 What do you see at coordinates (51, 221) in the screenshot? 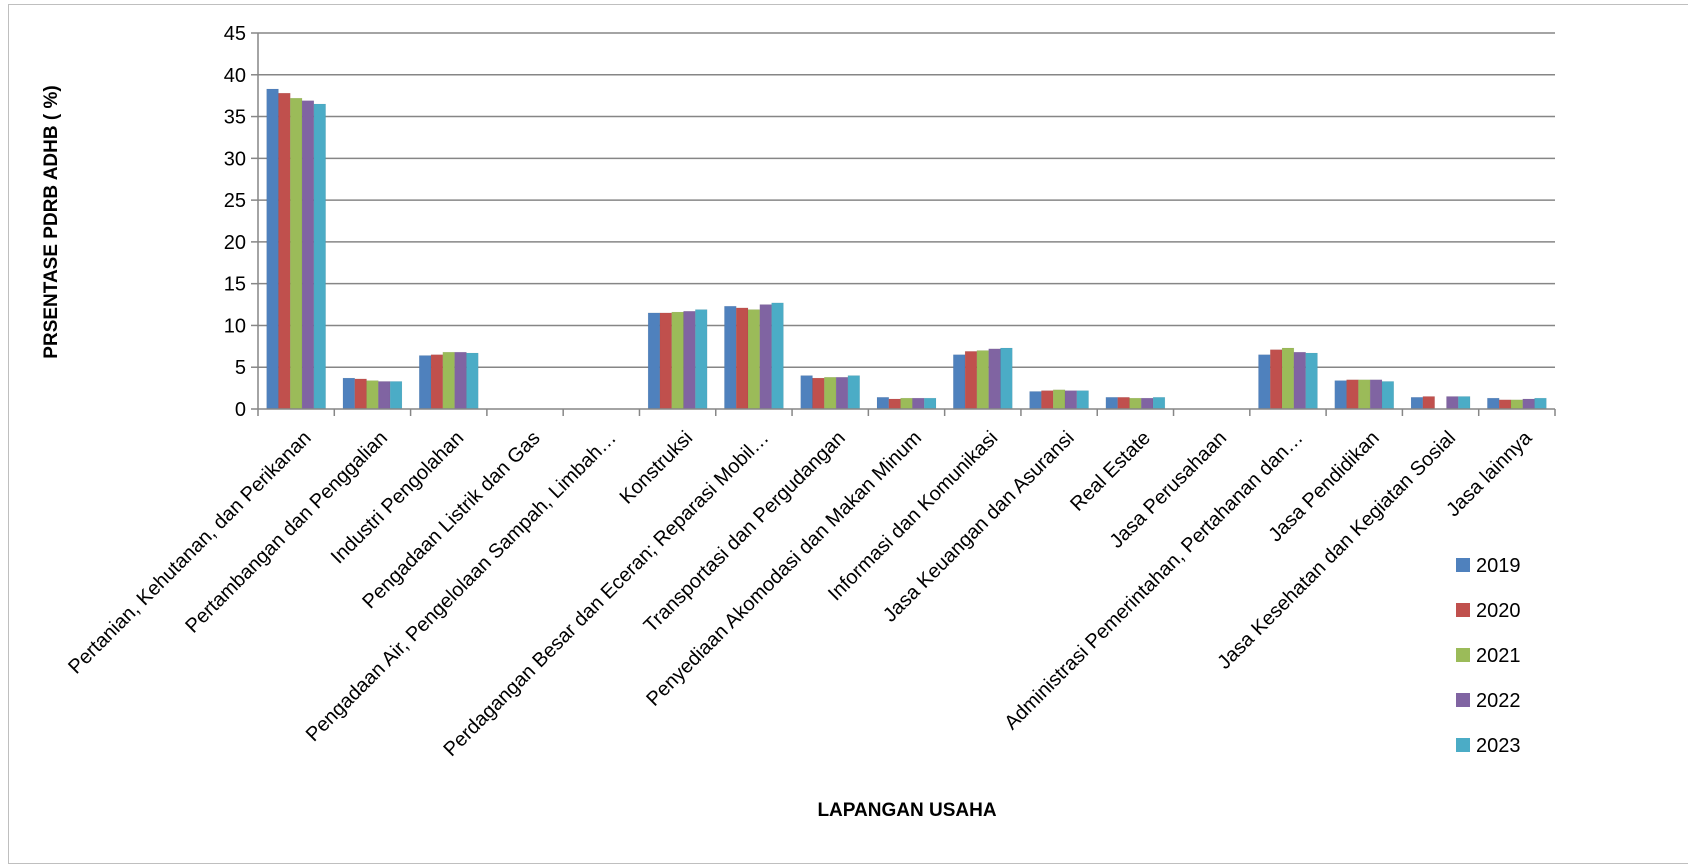
I see `y-axis-title: PRSENTASE PDRB ADHB ( %)` at bounding box center [51, 221].